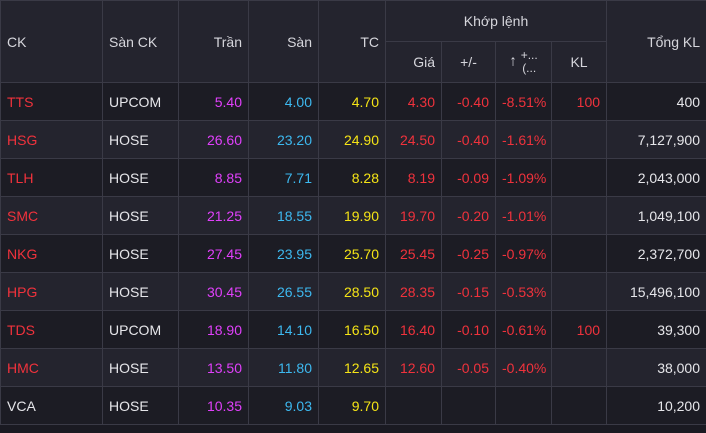 The height and width of the screenshot is (433, 706). Describe the element at coordinates (213, 101) in the screenshot. I see `ceiling-price-cell: 5.40` at that location.